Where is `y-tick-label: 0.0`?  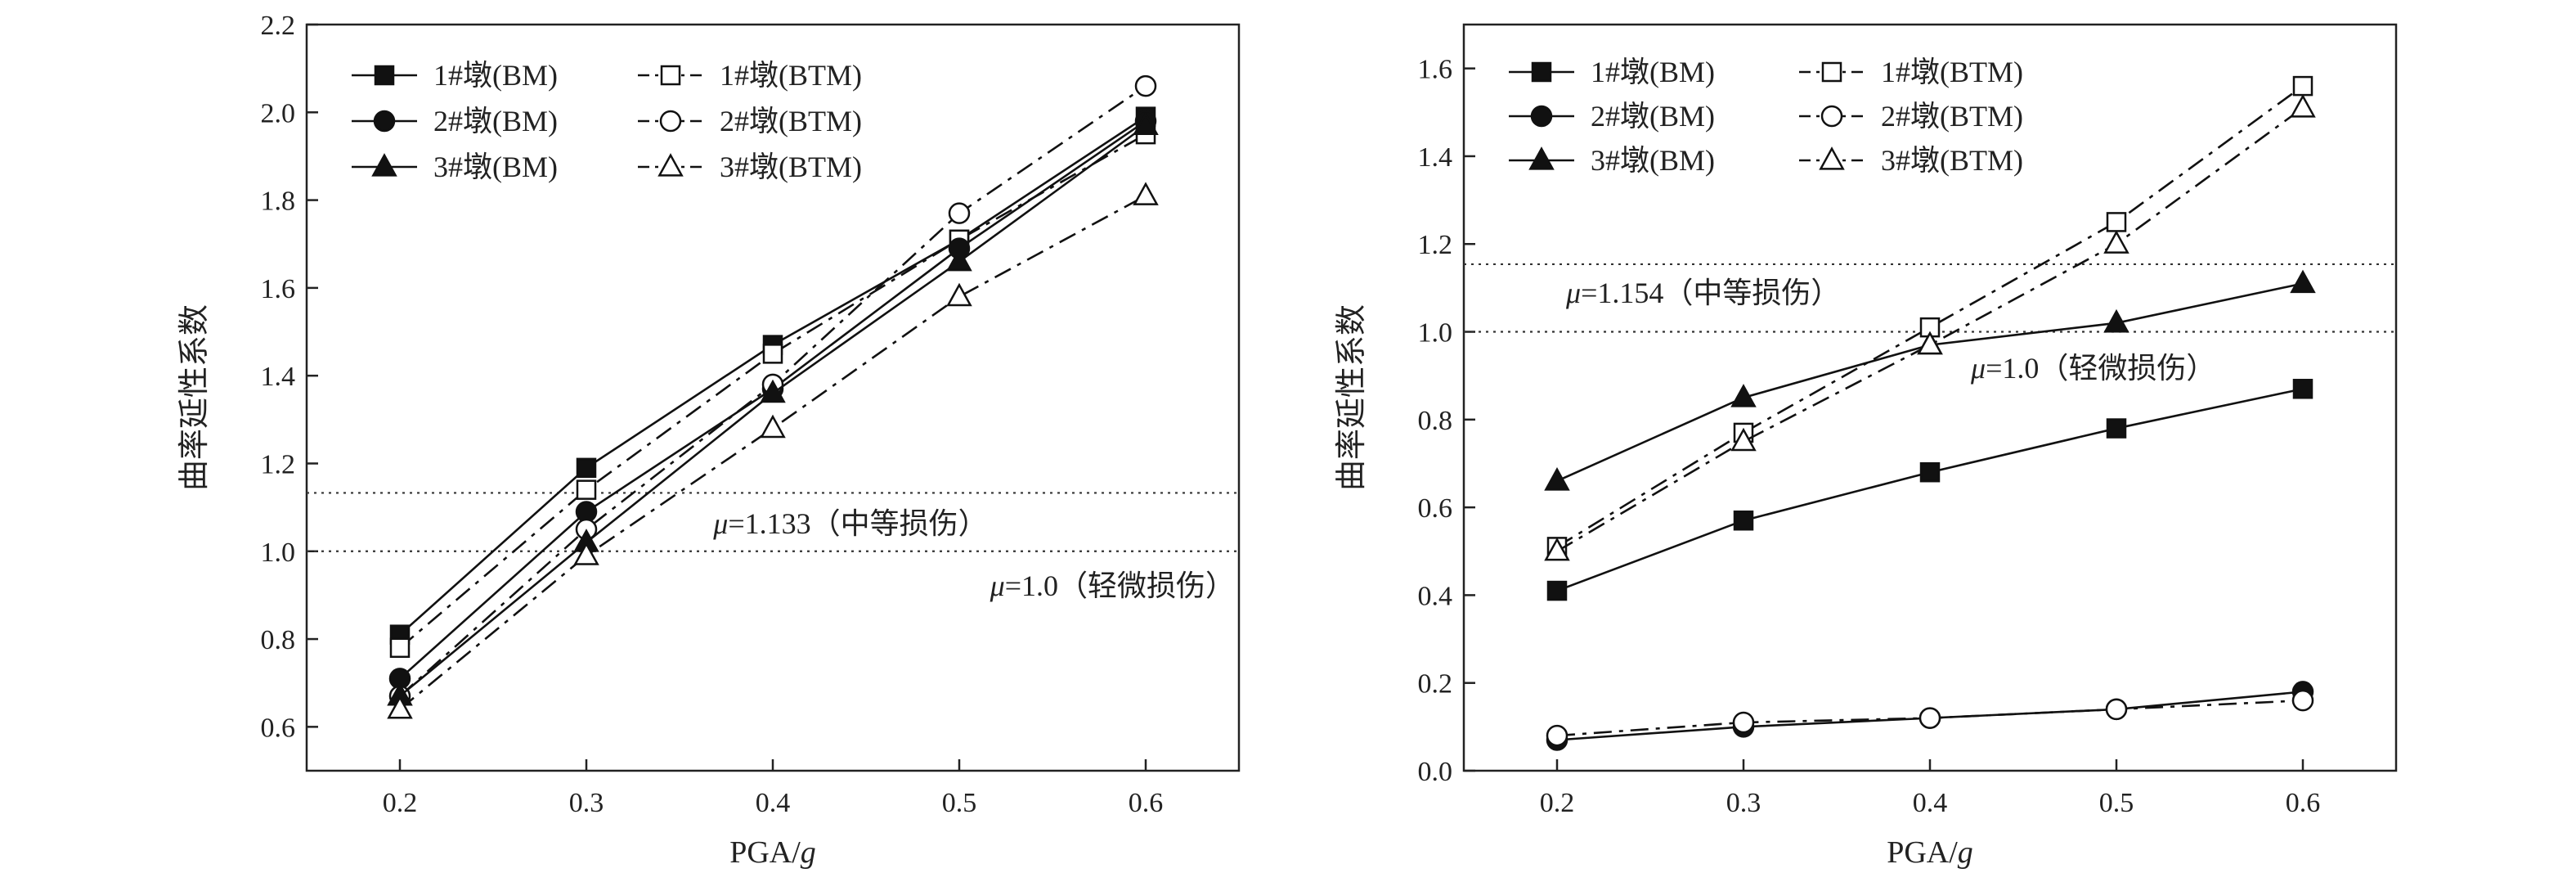 y-tick-label: 0.0 is located at coordinates (1436, 772).